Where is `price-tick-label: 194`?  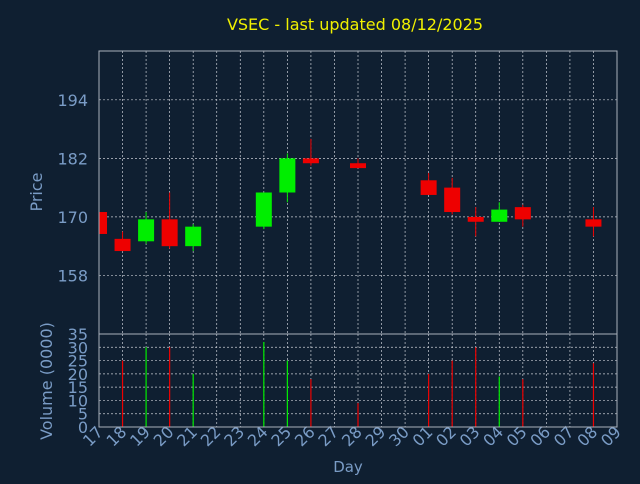
price-tick-label: 194 is located at coordinates (72, 100).